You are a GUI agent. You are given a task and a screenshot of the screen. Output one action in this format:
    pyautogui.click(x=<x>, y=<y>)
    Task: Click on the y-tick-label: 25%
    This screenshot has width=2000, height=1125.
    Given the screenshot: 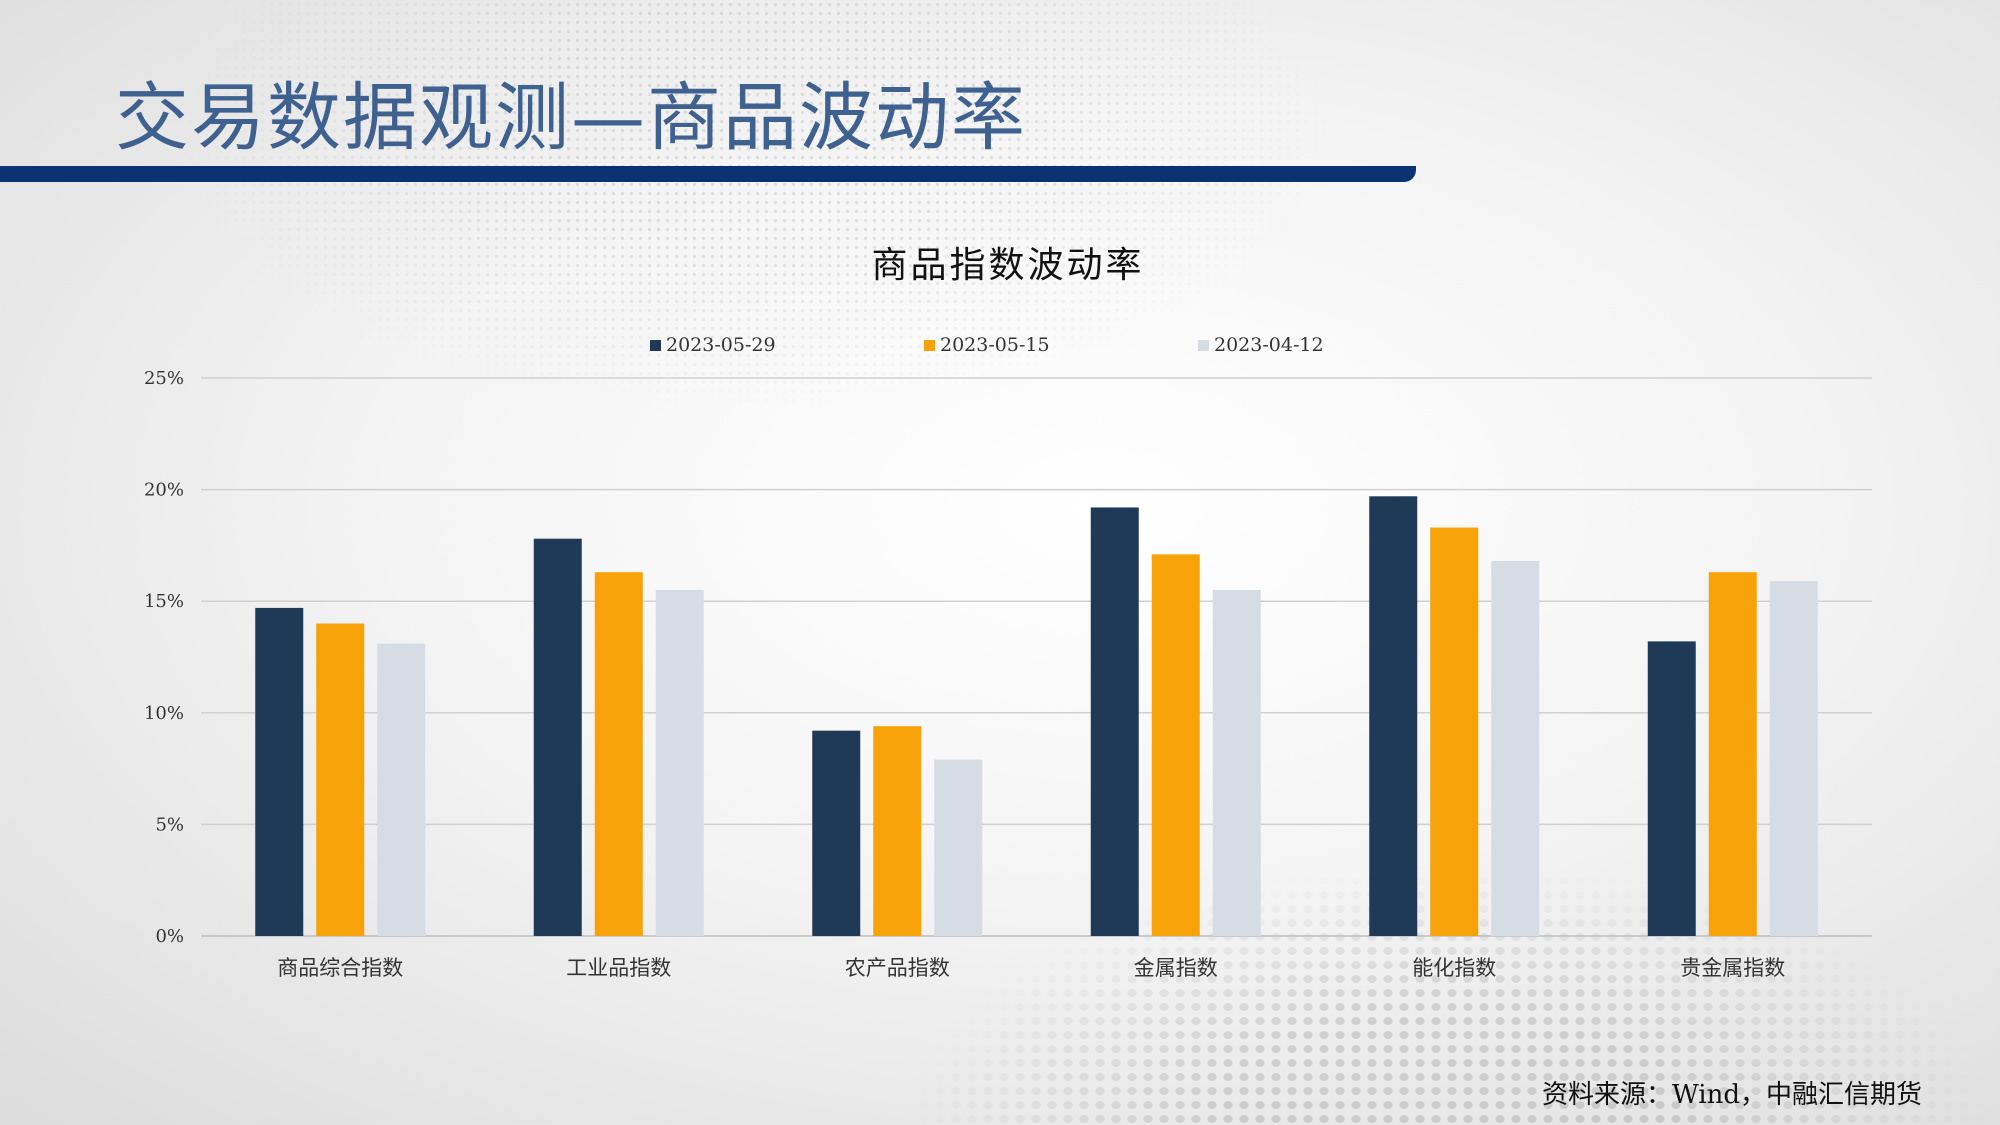 What is the action you would take?
    pyautogui.click(x=164, y=378)
    